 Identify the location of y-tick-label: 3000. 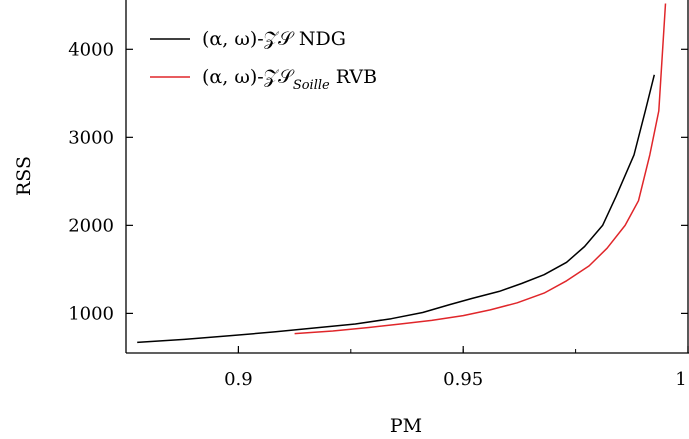
(91, 137).